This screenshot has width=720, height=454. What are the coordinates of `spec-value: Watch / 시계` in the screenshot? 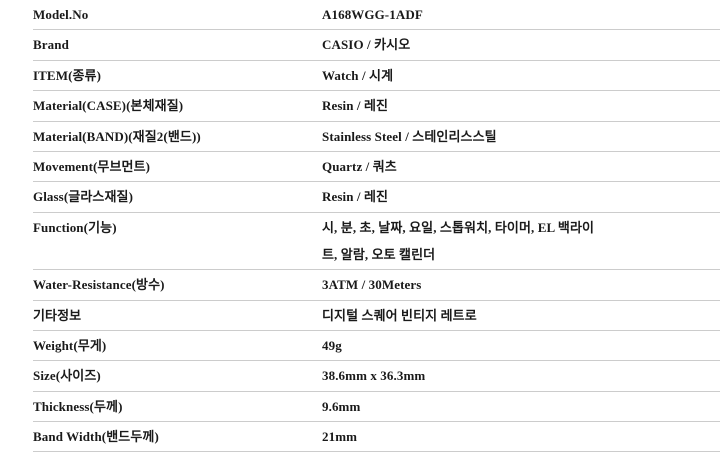 It's located at (521, 76).